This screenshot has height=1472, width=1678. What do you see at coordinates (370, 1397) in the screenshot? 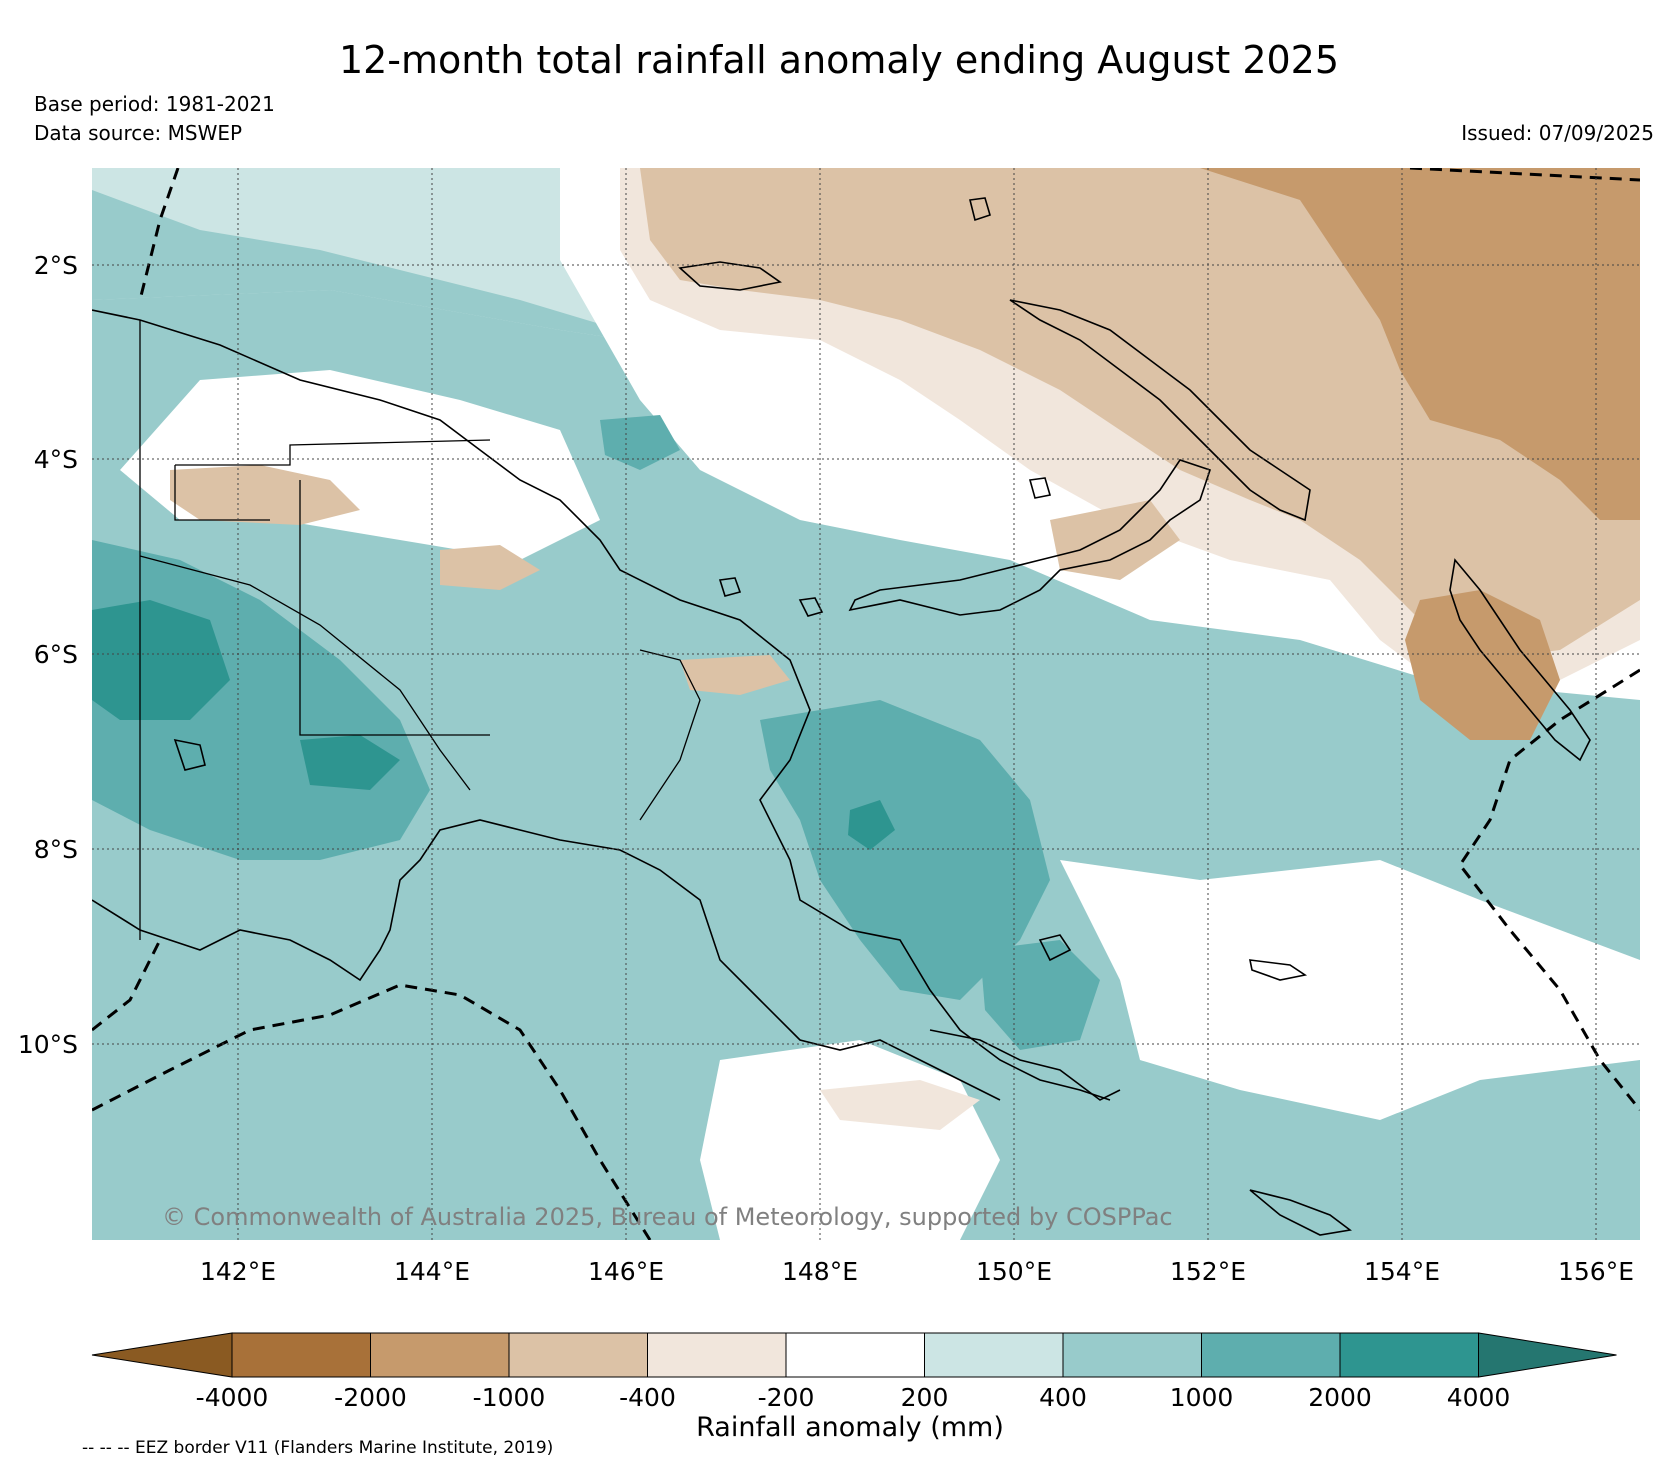
I see `colorbar-tick-label: -2000` at bounding box center [370, 1397].